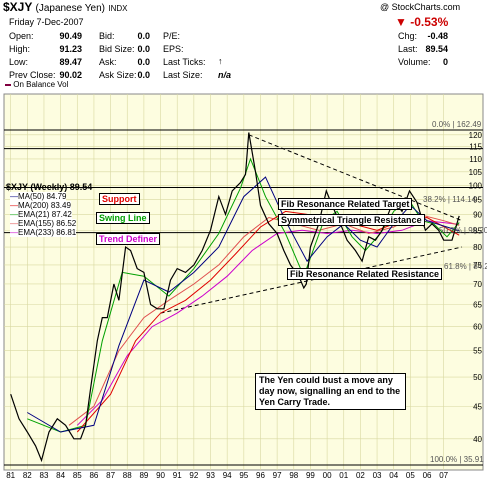  I want to click on copyright: @ StockCharts.com, so click(420, 7).